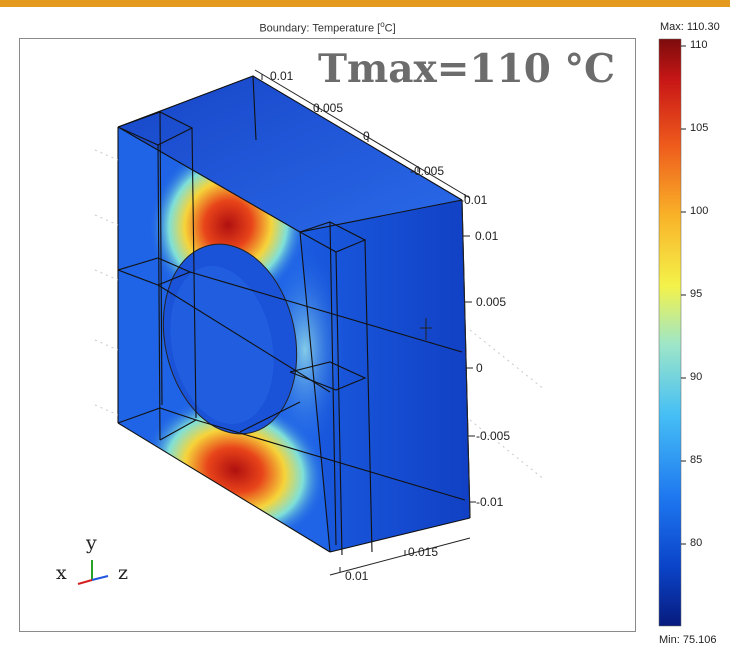 The height and width of the screenshot is (649, 730). I want to click on triad-z-label: z, so click(123, 573).